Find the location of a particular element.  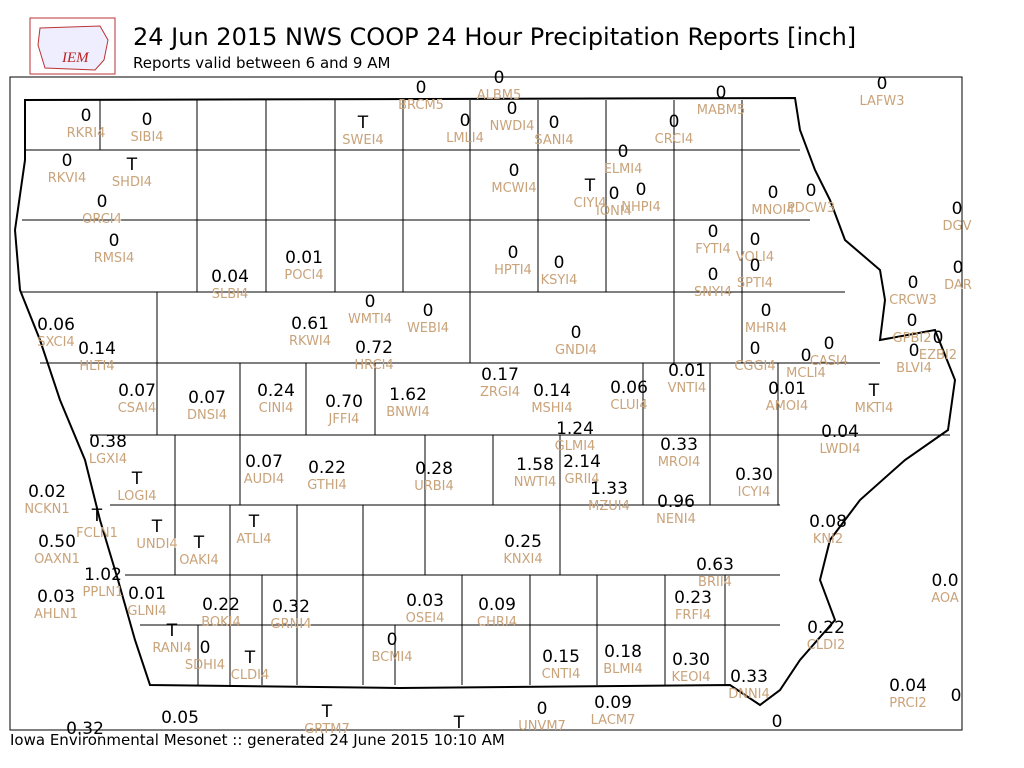

station-id: NWTI4 is located at coordinates (535, 482).